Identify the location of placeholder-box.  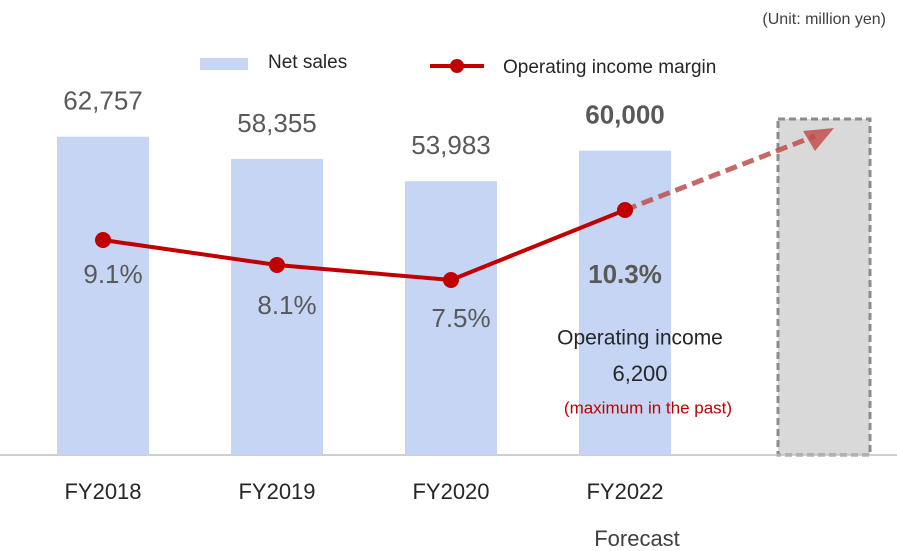
(824, 287).